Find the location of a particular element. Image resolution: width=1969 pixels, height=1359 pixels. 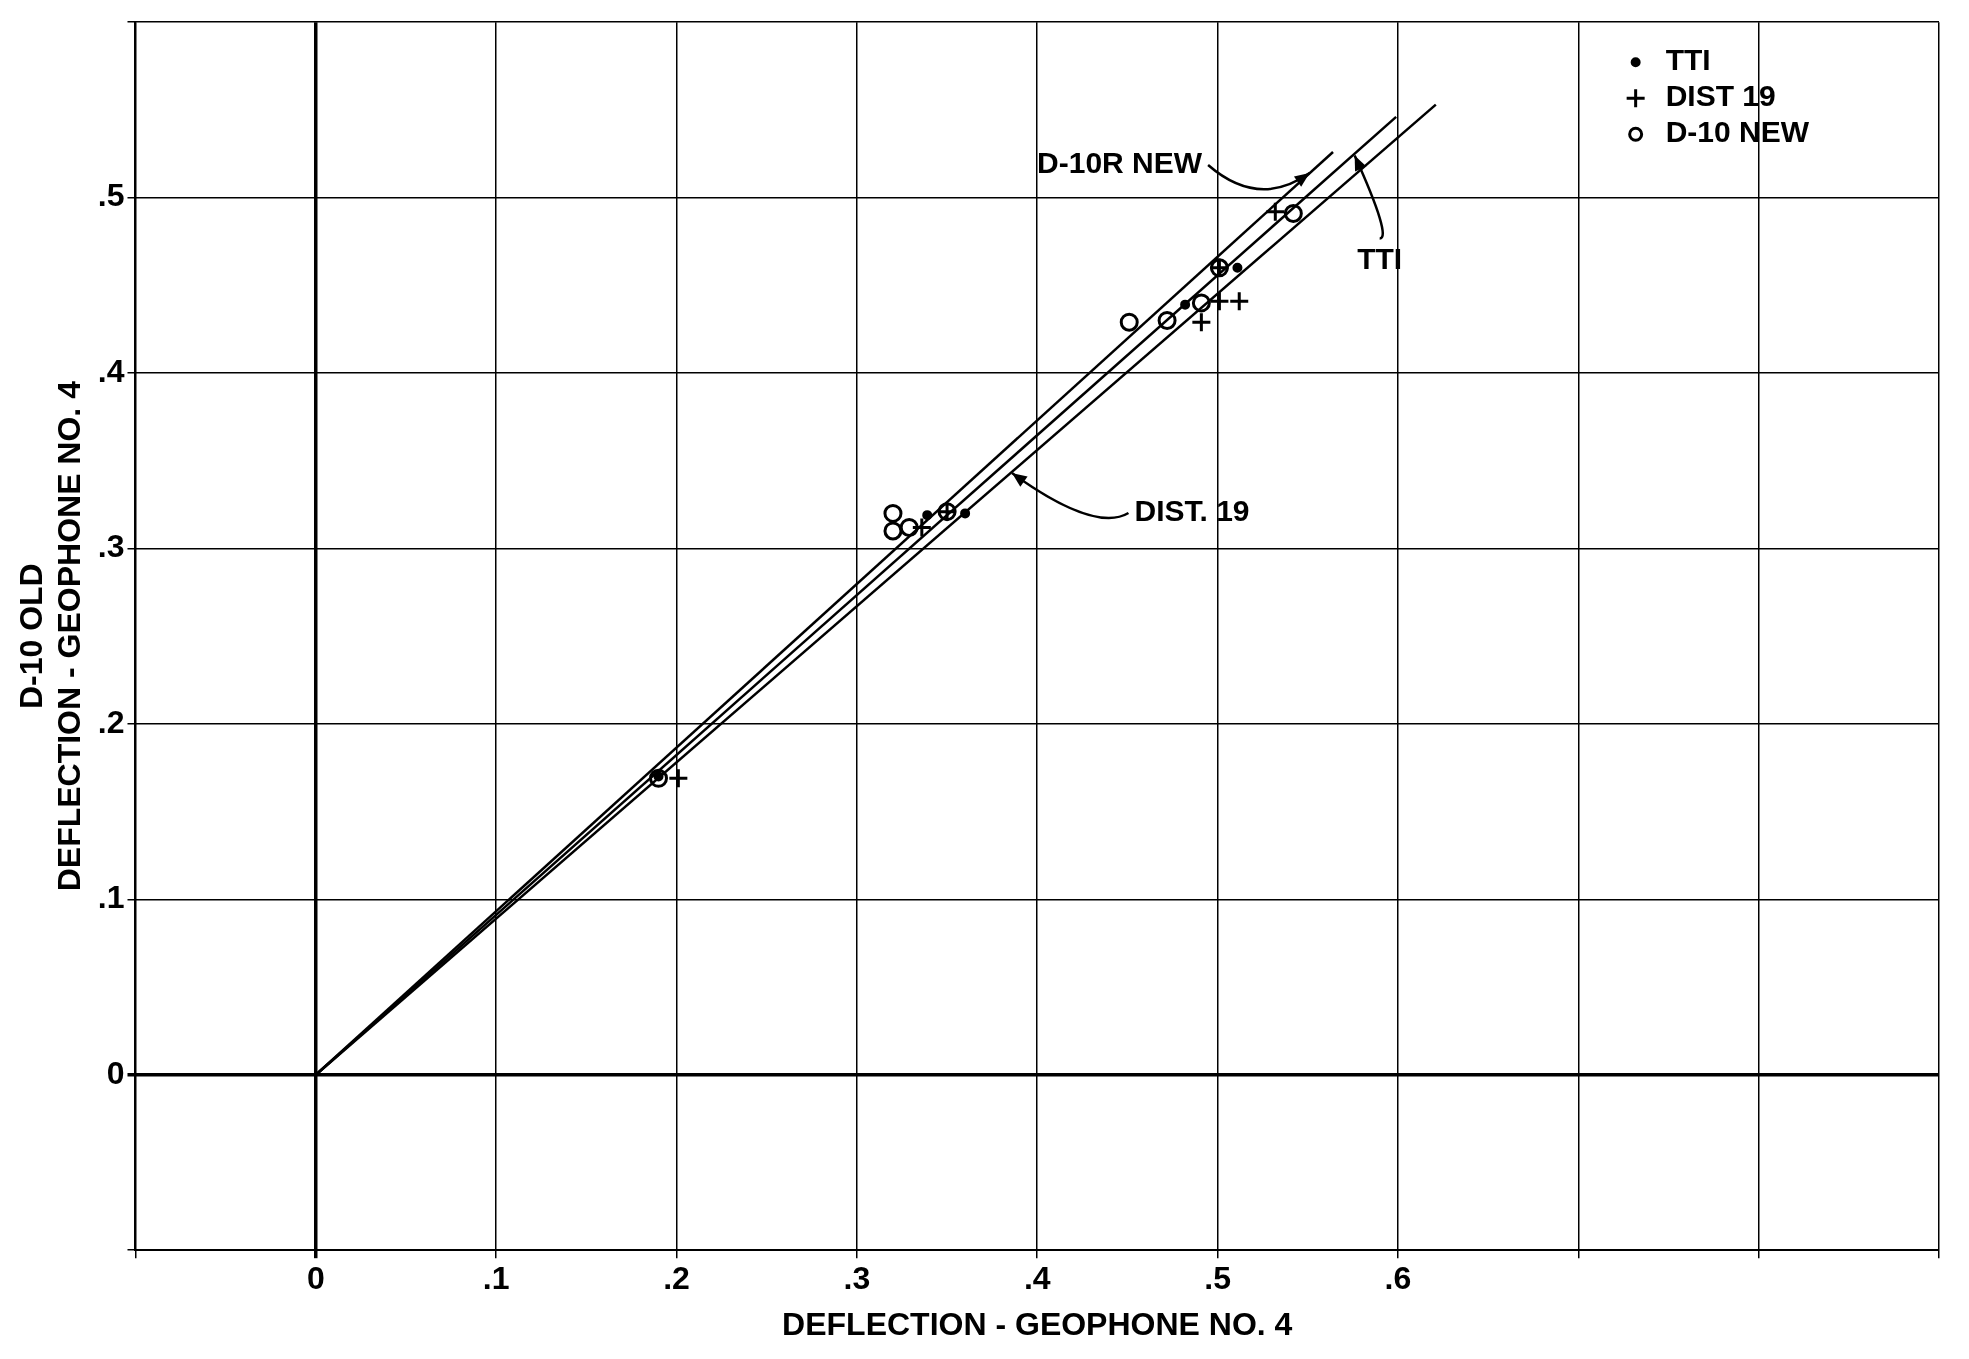

x-tick-label: .6 is located at coordinates (1398, 1278).